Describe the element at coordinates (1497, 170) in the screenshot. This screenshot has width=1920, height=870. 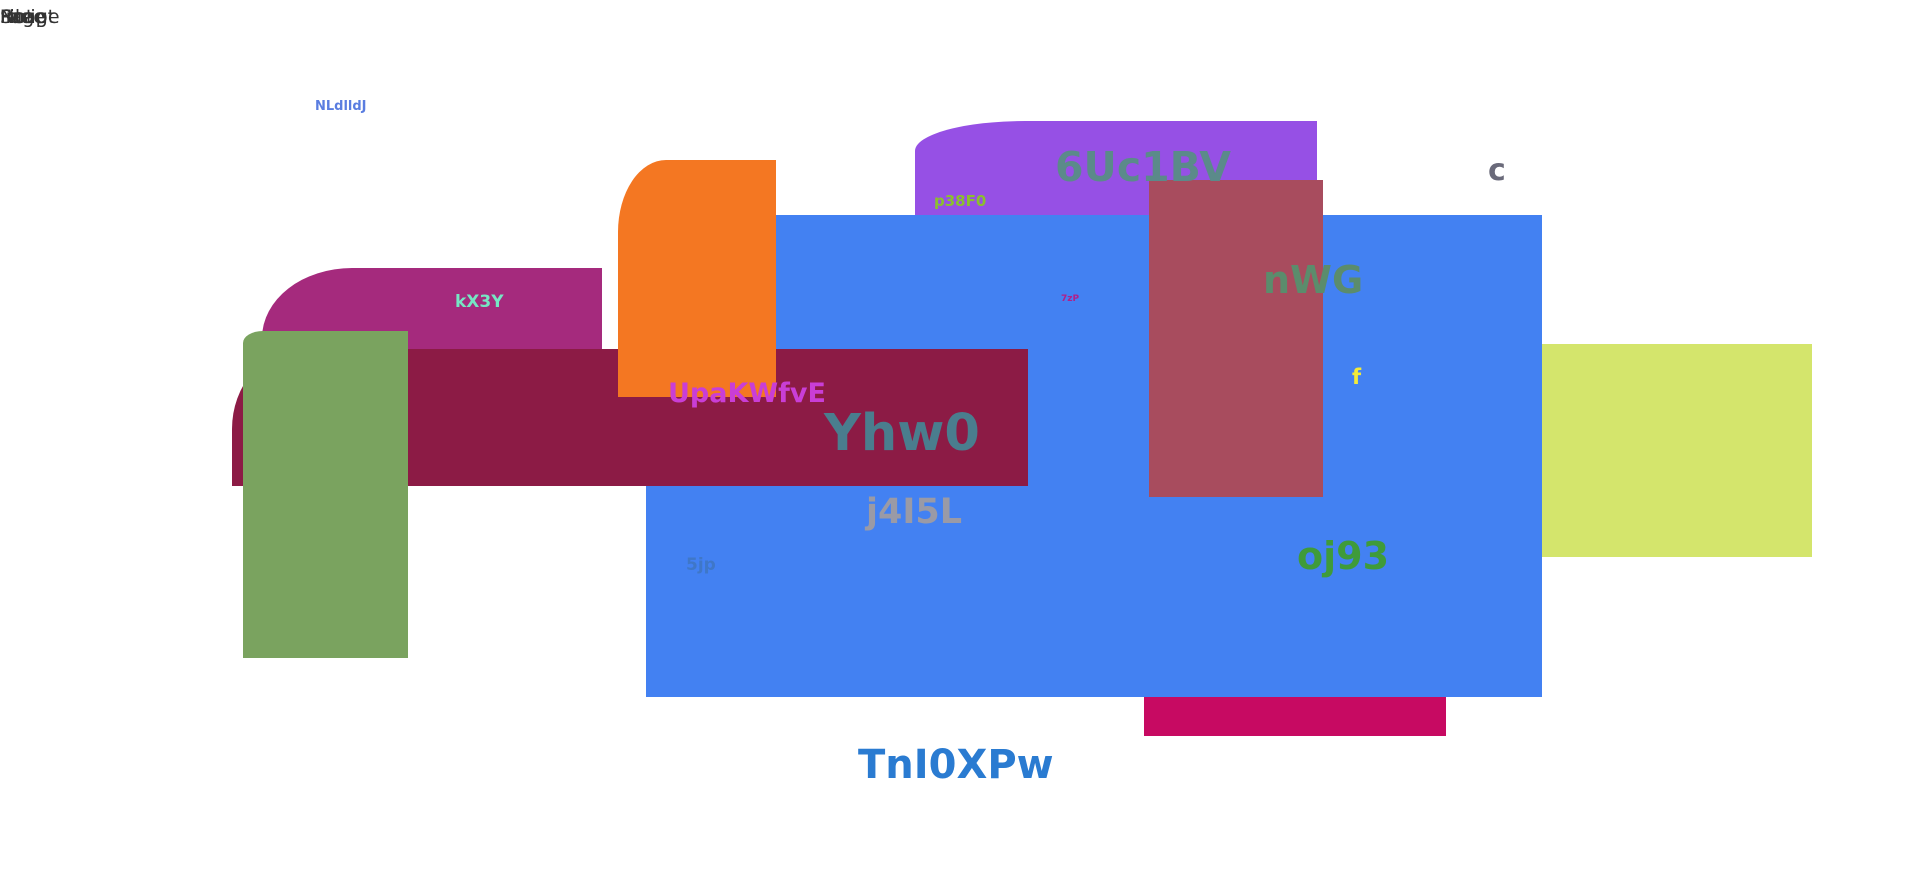
I see `label-c: c` at that location.